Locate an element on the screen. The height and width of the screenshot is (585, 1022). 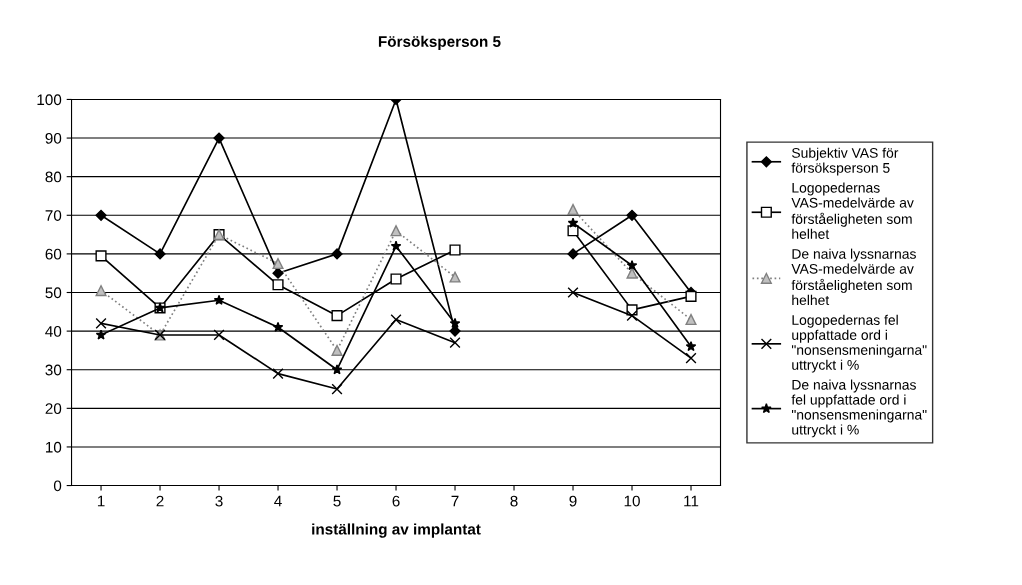
y-tick-label: 40 is located at coordinates (53, 331).